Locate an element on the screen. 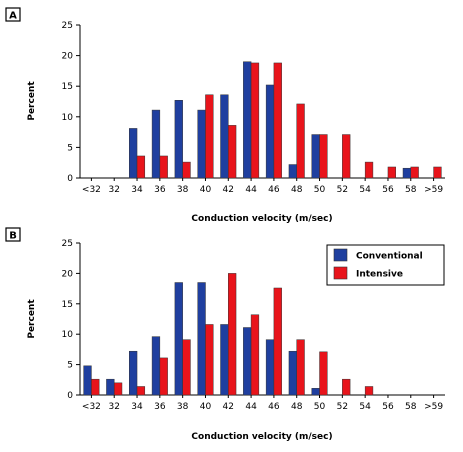 This screenshot has height=452, width=463. panel-a-label: A is located at coordinates (13, 16).